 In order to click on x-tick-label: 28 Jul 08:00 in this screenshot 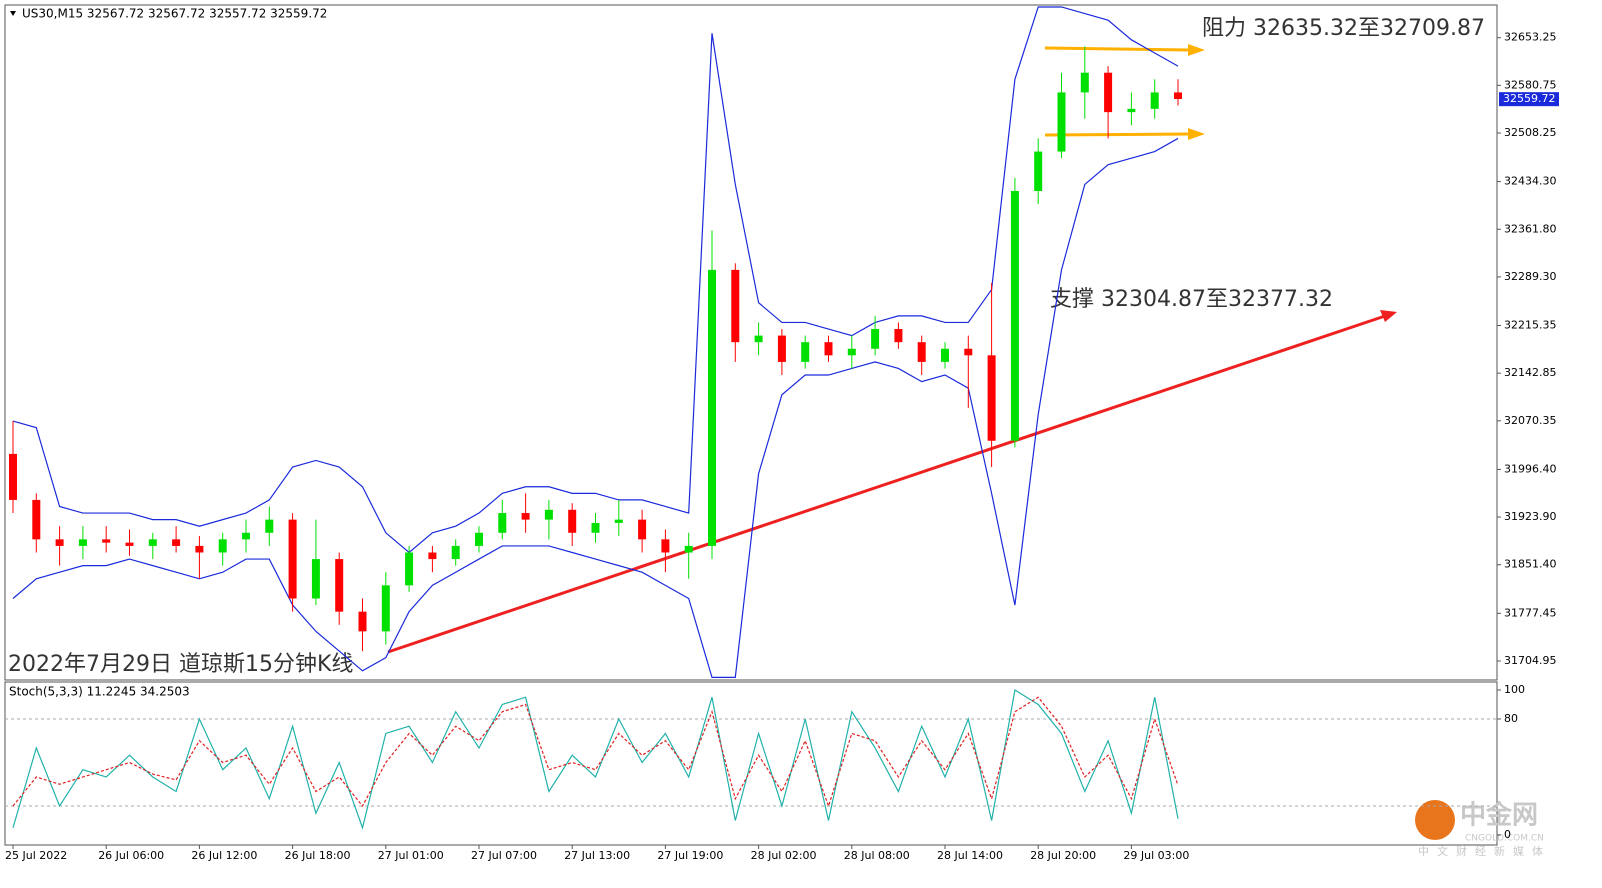, I will do `click(877, 855)`.